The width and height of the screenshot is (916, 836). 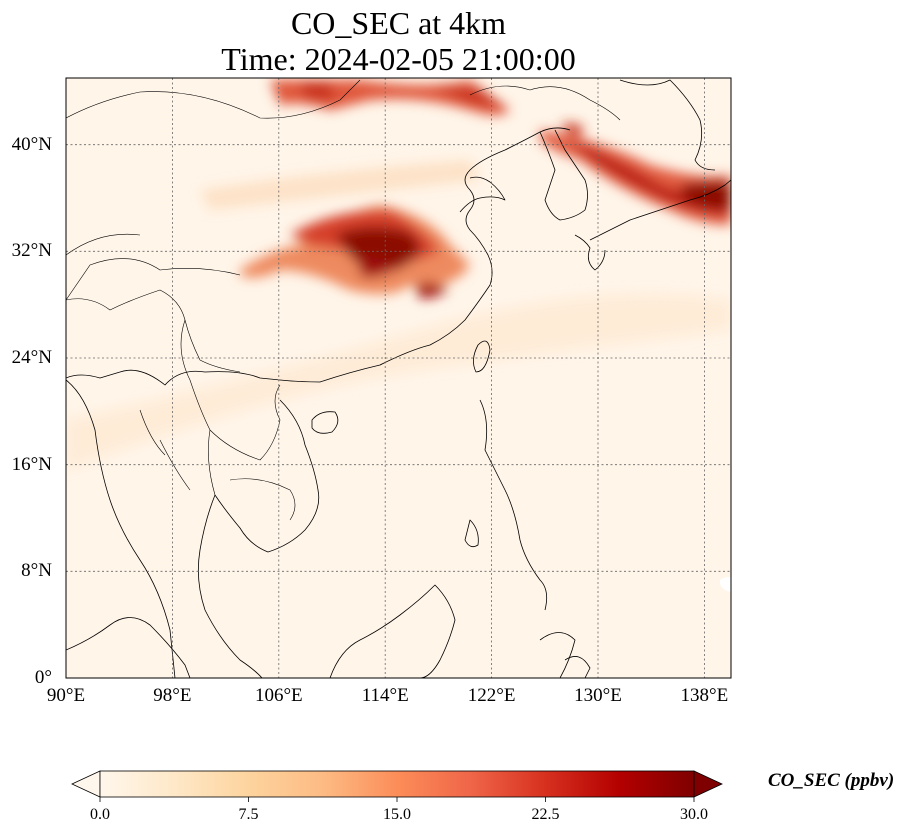 I want to click on lat-tick-label: 8°N, so click(x=36, y=571).